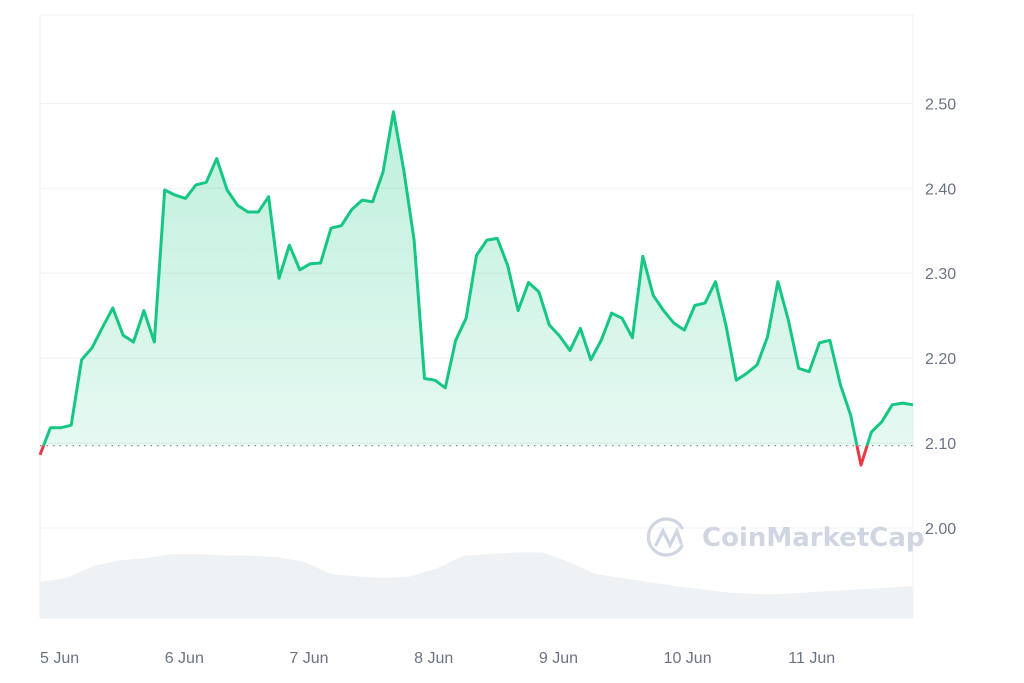 The height and width of the screenshot is (683, 1024). I want to click on x-axis: 5 Jun 6 Jun 7 Jun 8 Jun 9 Jun 10 Jun 11 Jun, so click(437, 658).